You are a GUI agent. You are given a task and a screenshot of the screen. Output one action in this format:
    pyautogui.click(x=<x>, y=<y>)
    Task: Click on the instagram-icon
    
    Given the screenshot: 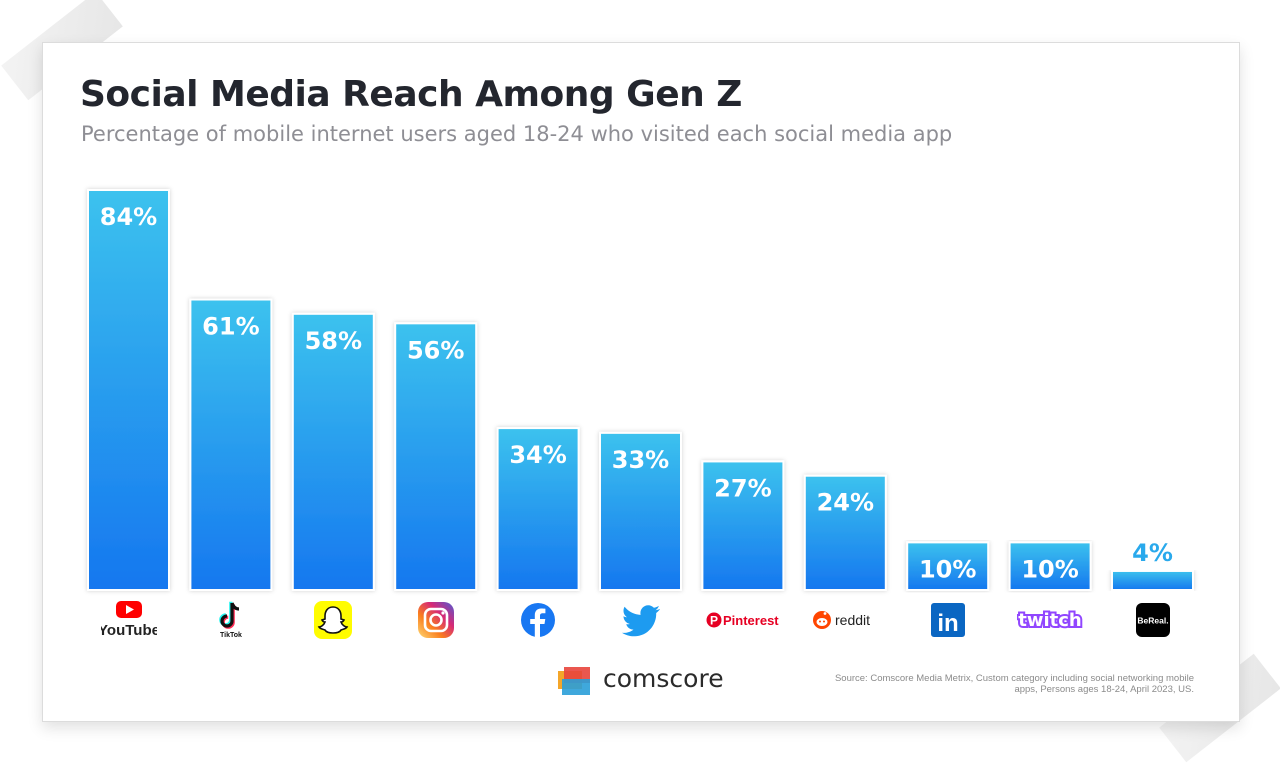 What is the action you would take?
    pyautogui.click(x=436, y=622)
    